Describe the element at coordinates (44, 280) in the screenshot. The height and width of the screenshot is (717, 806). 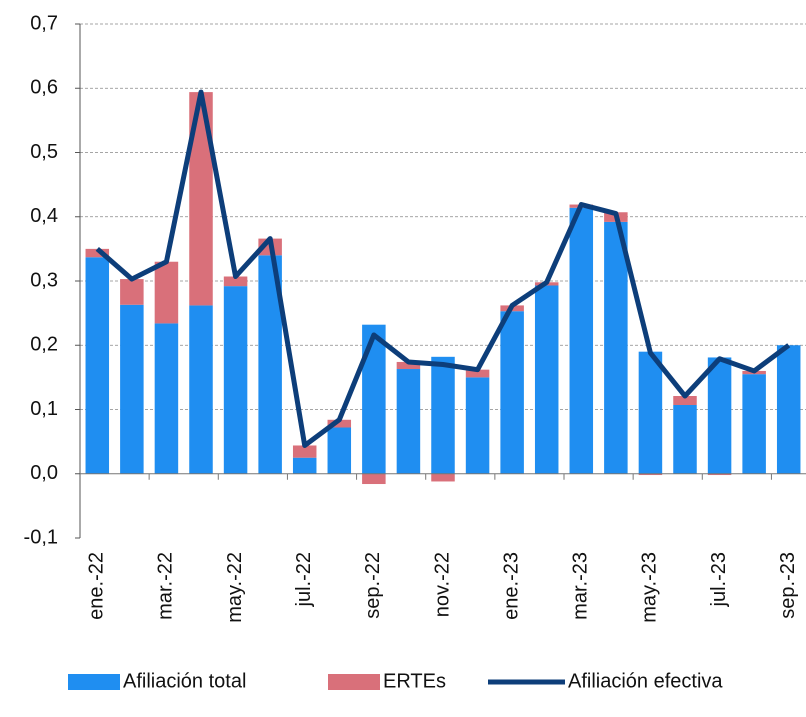
I see `y-tick-label: 0,3` at that location.